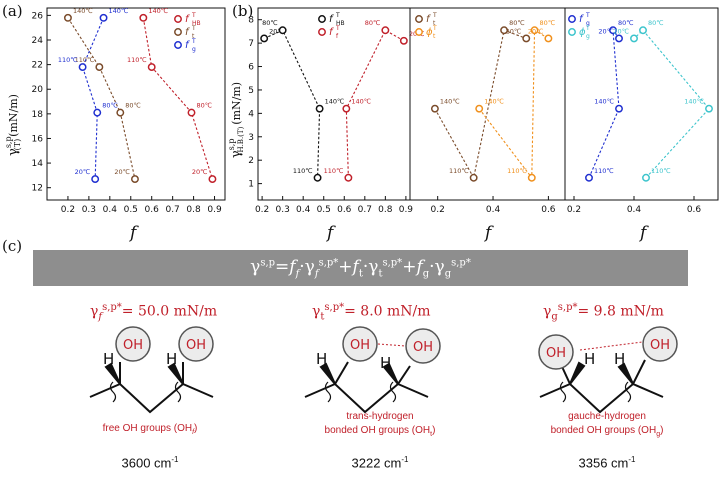 The image size is (722, 483). What do you see at coordinates (406, 210) in the screenshot?
I see `x-tick-label-b1-7: 0.9` at bounding box center [406, 210].